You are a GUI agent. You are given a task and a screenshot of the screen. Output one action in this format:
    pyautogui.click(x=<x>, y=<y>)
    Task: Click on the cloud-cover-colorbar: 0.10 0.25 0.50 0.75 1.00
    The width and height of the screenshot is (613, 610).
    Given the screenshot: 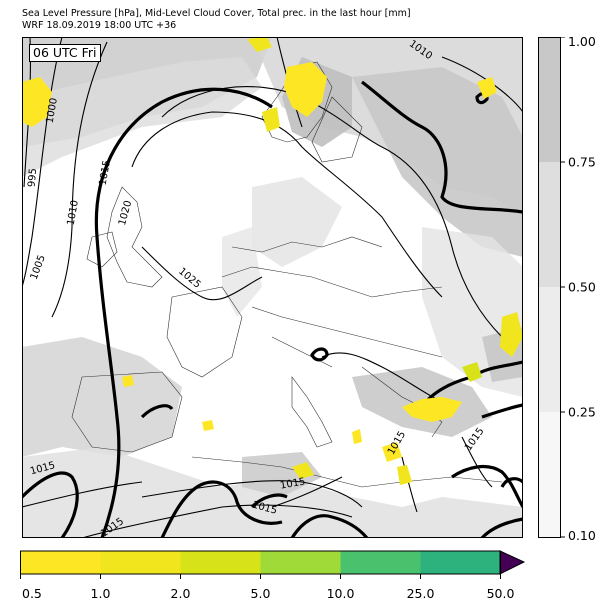 What is the action you would take?
    pyautogui.click(x=567, y=289)
    